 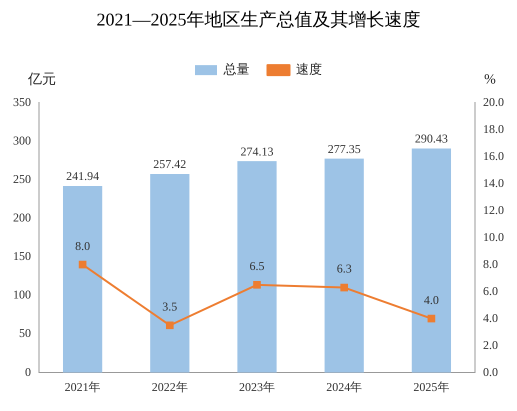 What do you see at coordinates (169, 164) in the screenshot?
I see `data-label: 257.42` at bounding box center [169, 164].